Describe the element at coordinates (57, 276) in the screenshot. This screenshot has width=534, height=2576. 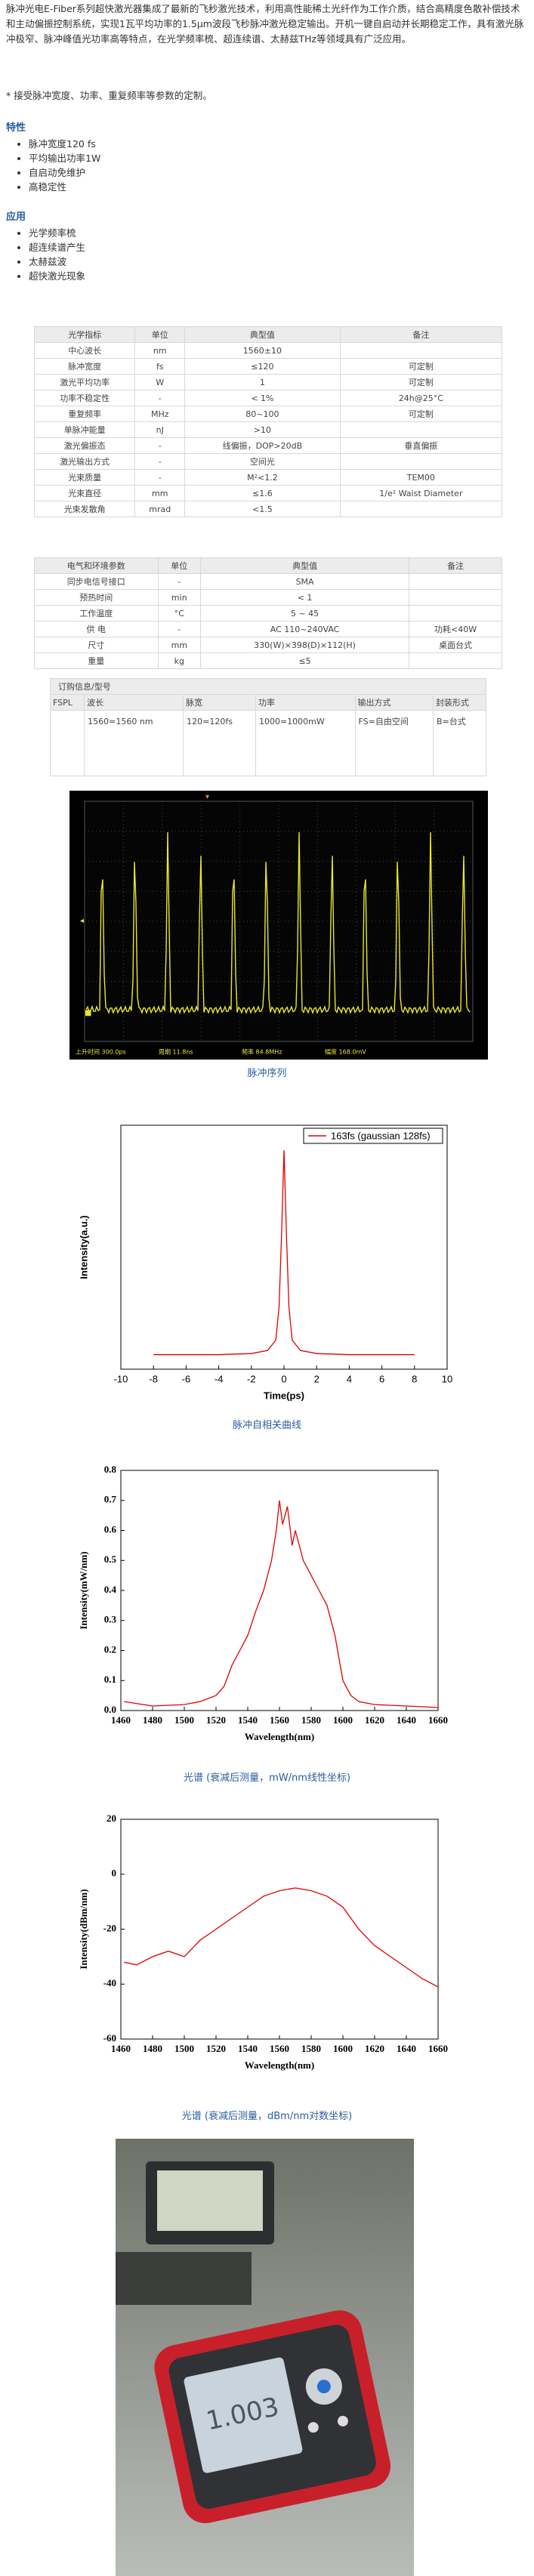
I see `list-item: 超快激光现象` at that location.